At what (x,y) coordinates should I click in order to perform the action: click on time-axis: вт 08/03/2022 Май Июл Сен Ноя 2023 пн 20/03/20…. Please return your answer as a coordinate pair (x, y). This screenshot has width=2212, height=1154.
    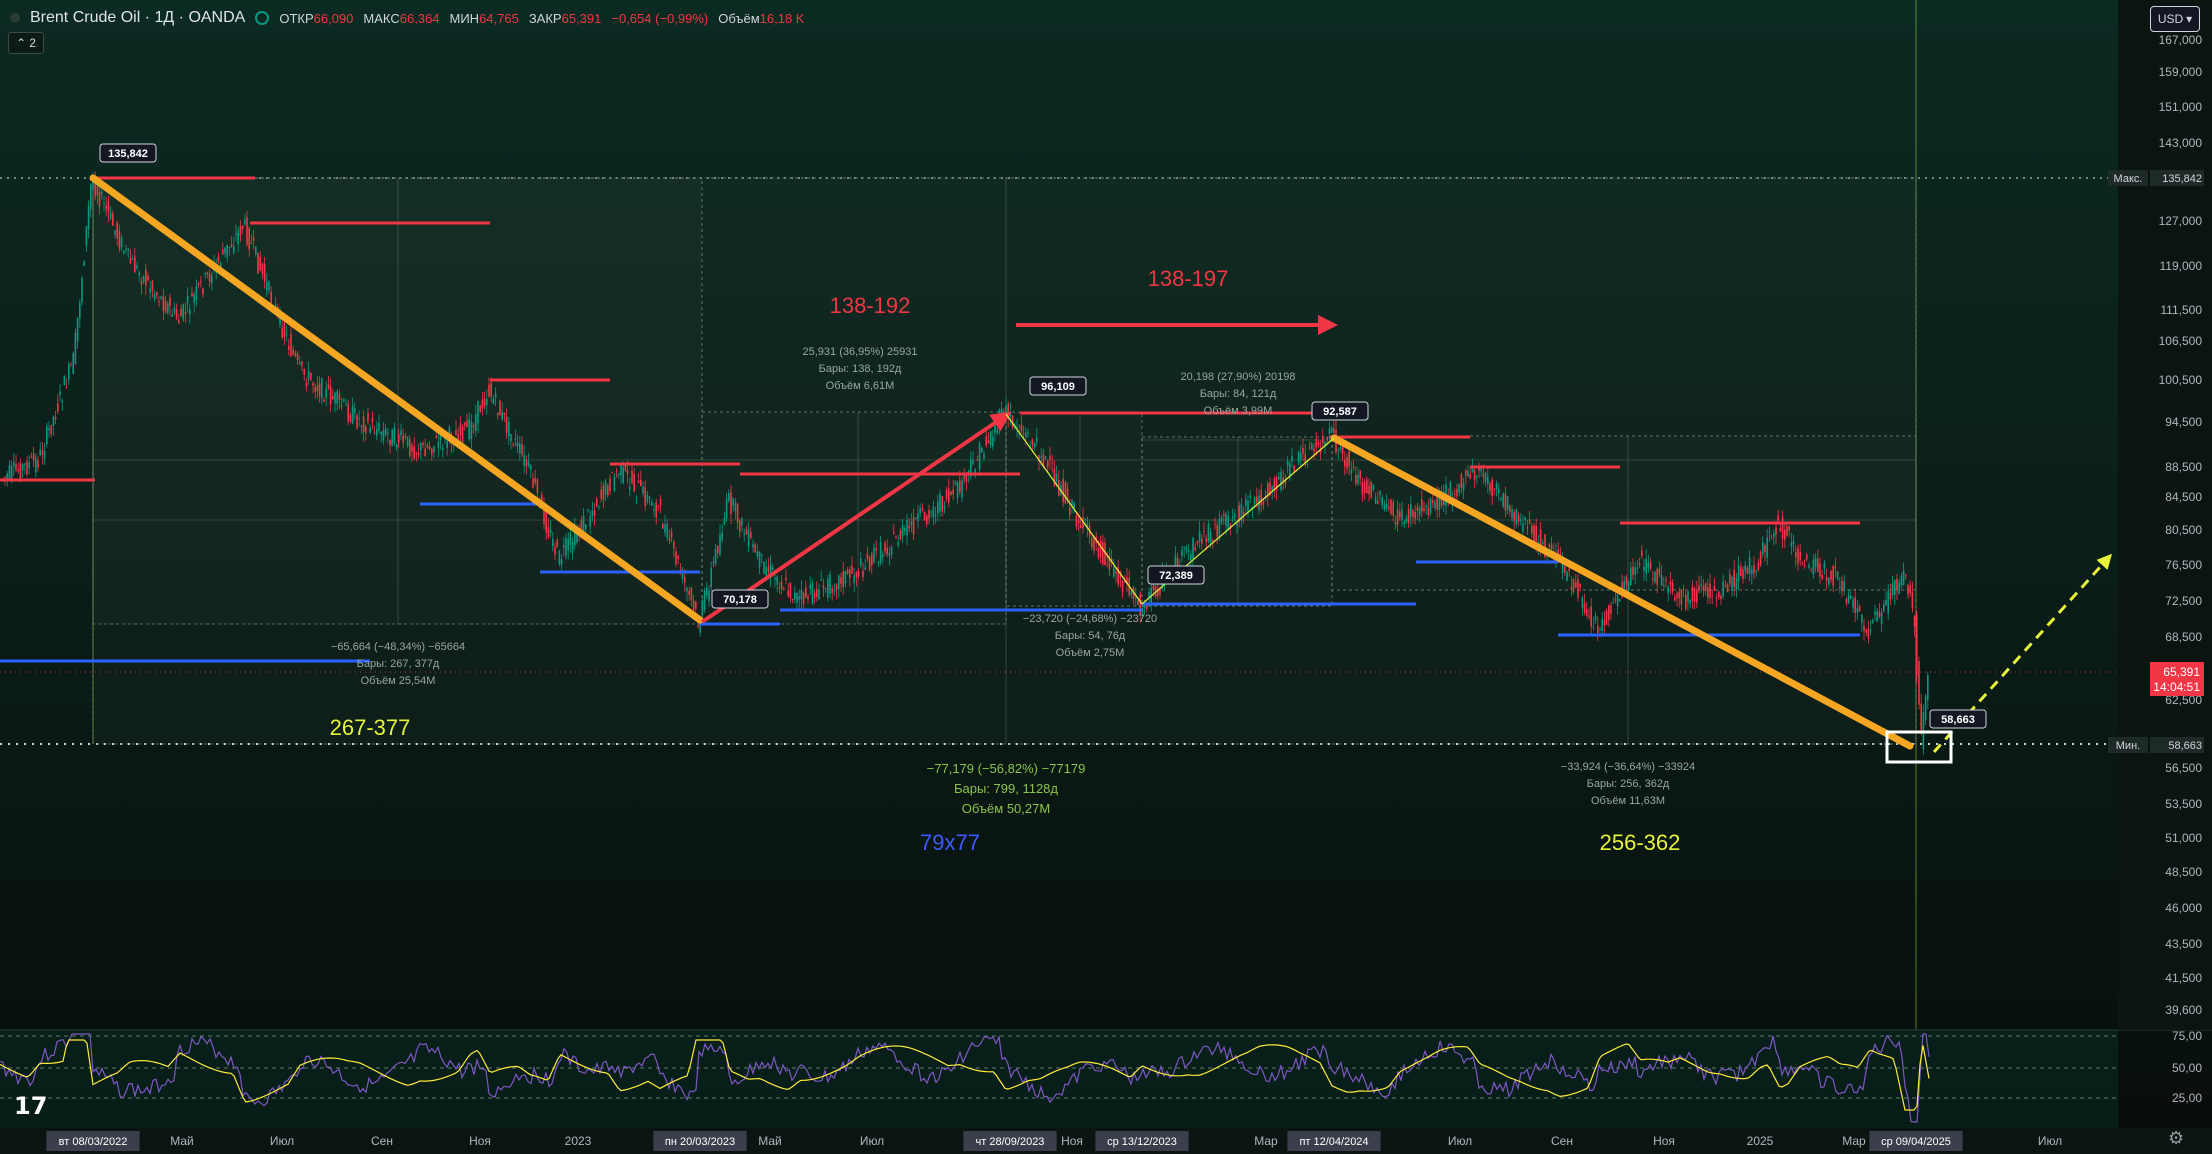
    Looking at the image, I should click on (1106, 1141).